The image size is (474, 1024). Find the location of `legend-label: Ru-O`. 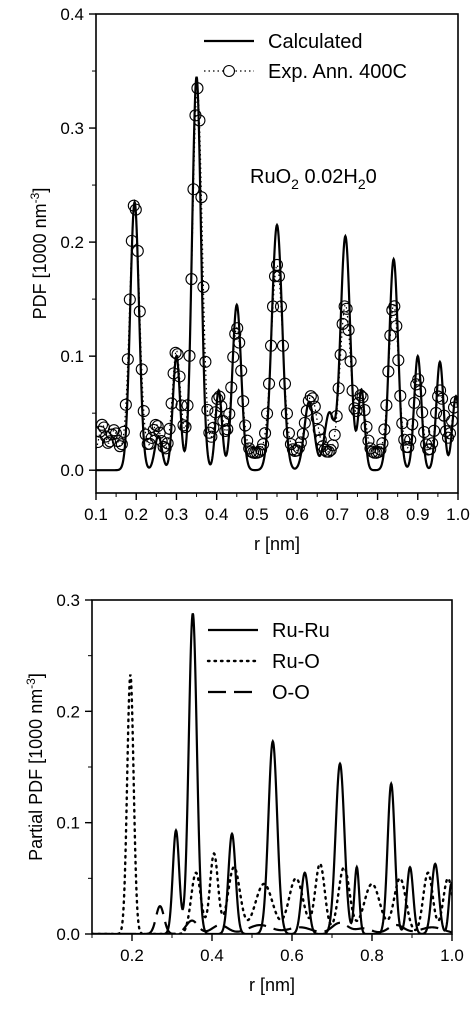

legend-label: Ru-O is located at coordinates (296, 662).